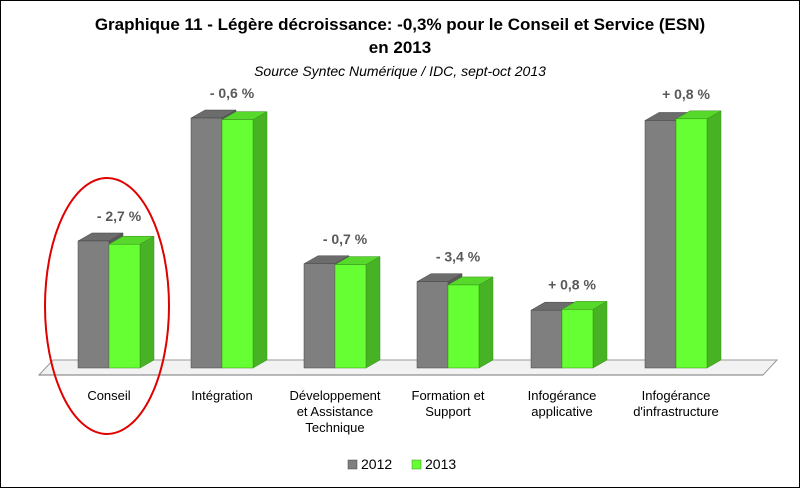  I want to click on category-label: Intégration, so click(221, 395).